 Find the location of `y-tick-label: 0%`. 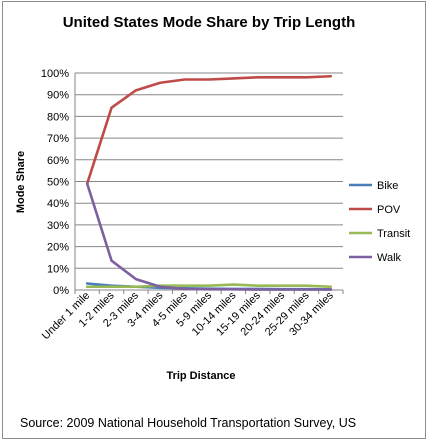

y-tick-label: 0% is located at coordinates (61, 291).